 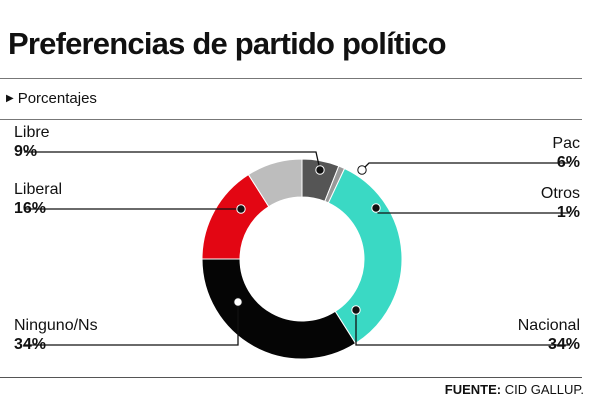 I want to click on slice-label-nacional: Nacional, so click(x=549, y=325).